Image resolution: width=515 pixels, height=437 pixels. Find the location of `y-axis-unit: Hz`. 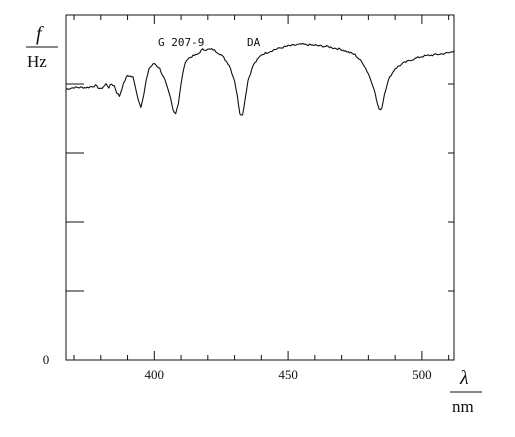

y-axis-unit: Hz is located at coordinates (37, 61).